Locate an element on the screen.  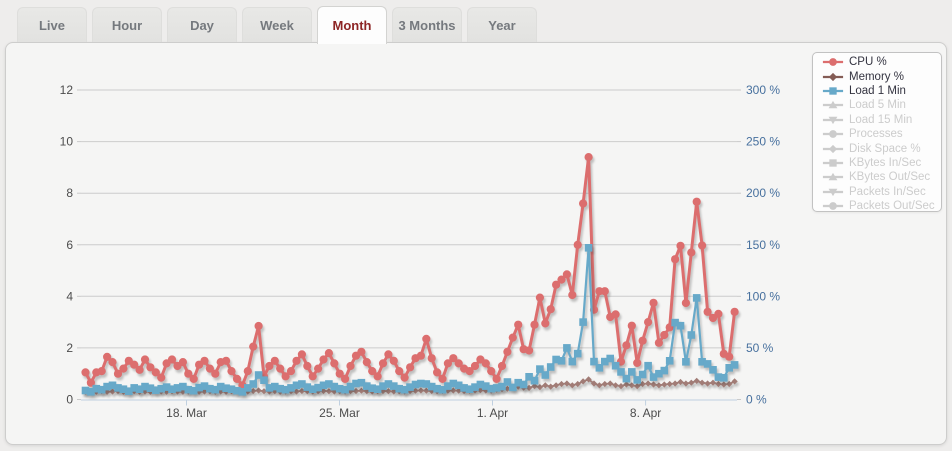
svg-text: 8 is located at coordinates (69, 193).